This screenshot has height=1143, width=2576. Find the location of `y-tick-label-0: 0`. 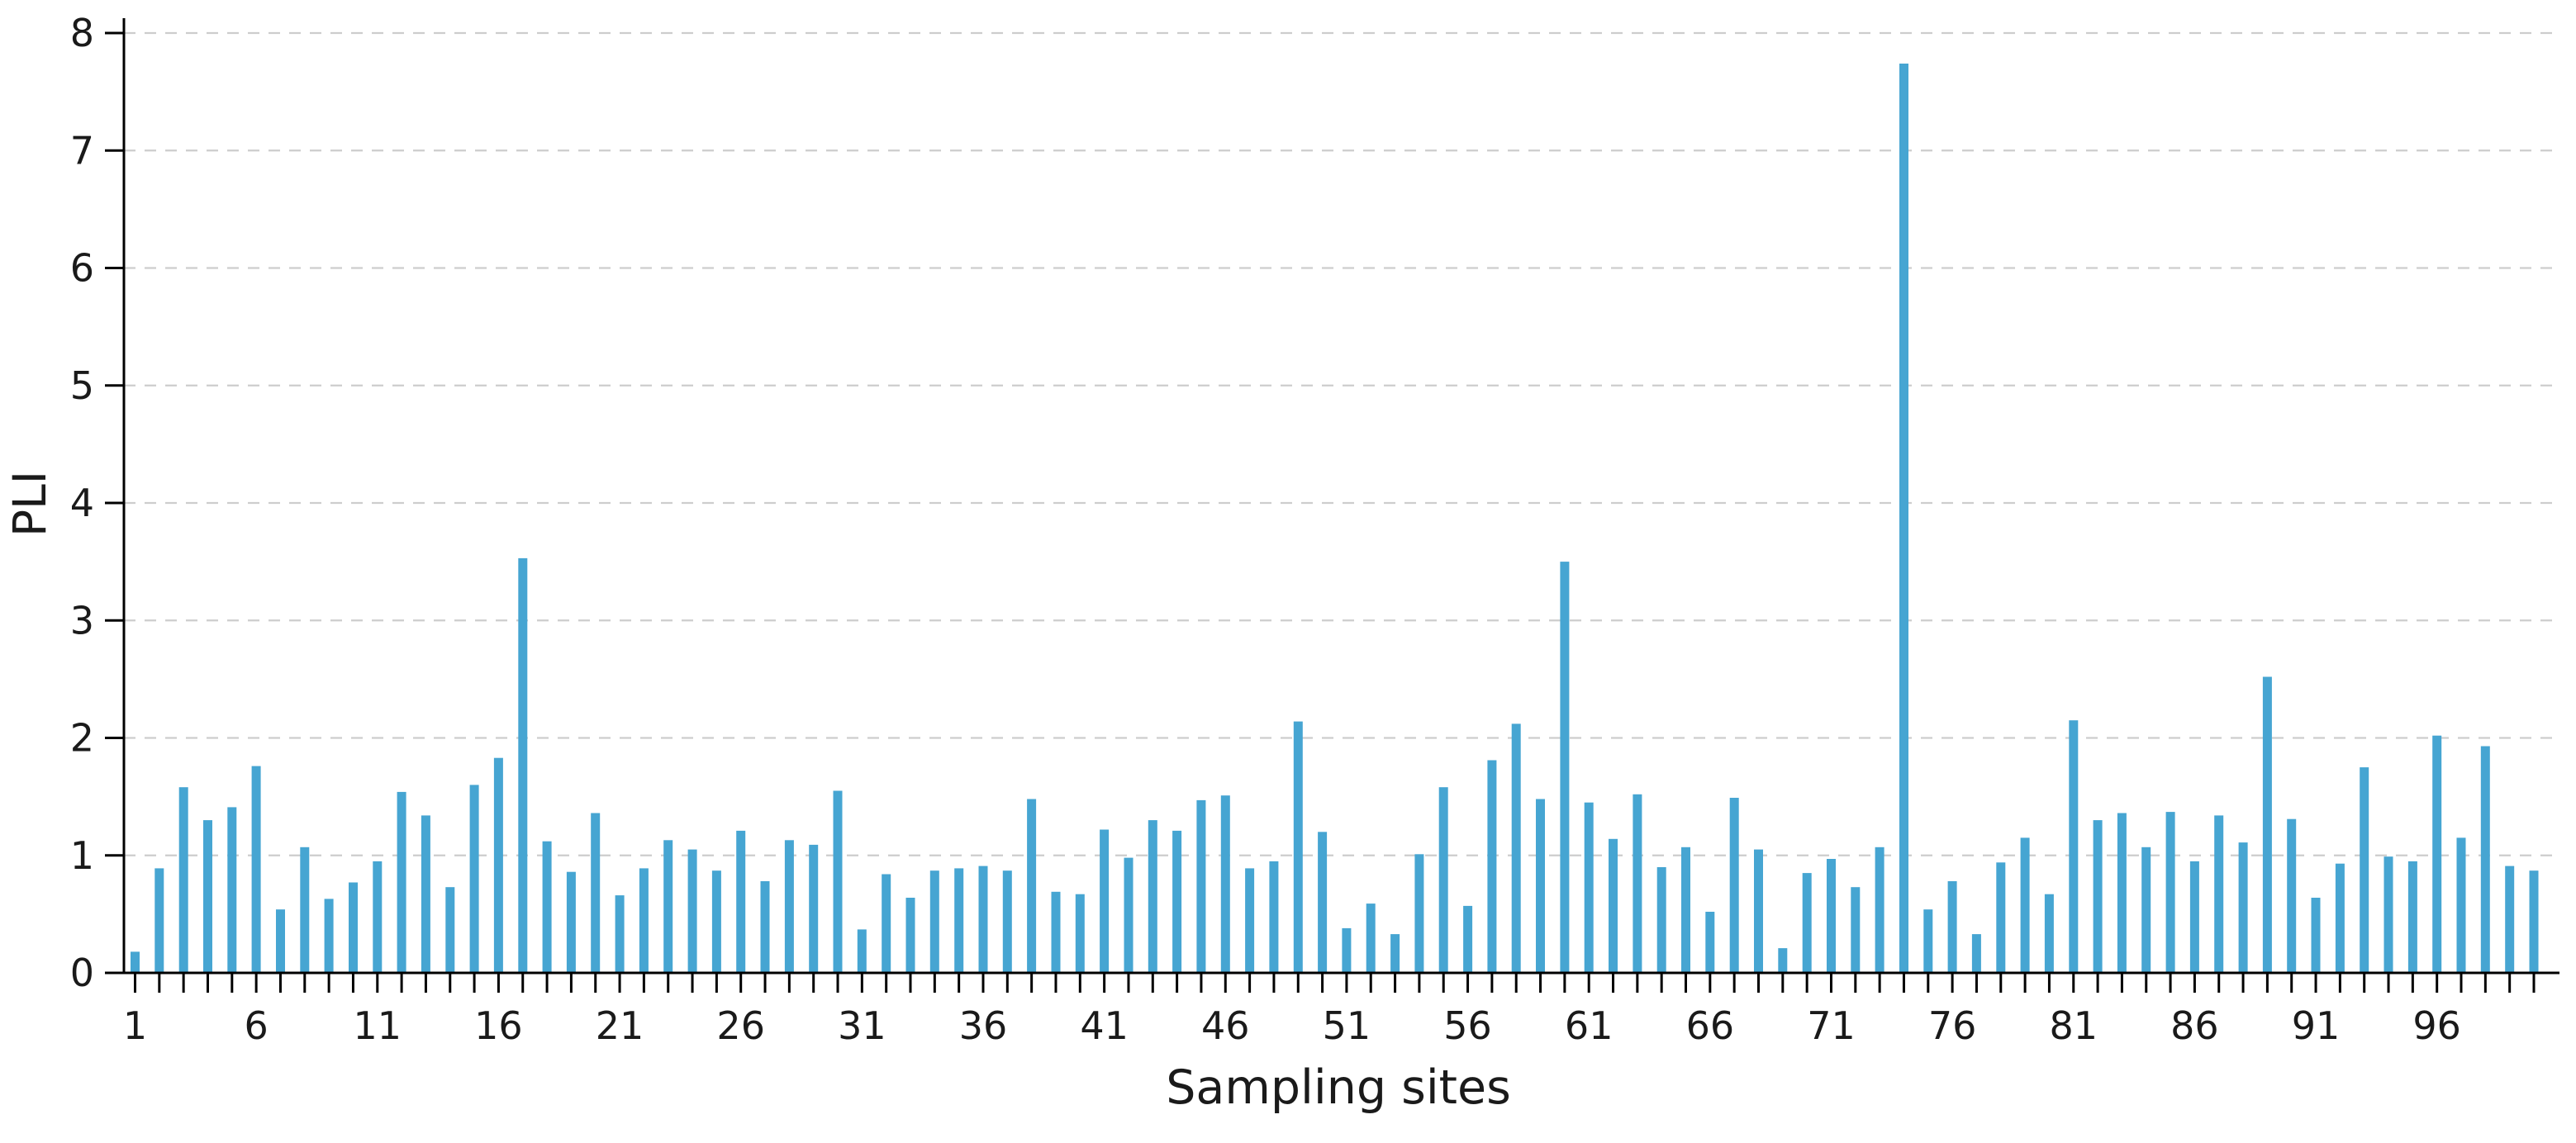

y-tick-label-0: 0 is located at coordinates (82, 973).